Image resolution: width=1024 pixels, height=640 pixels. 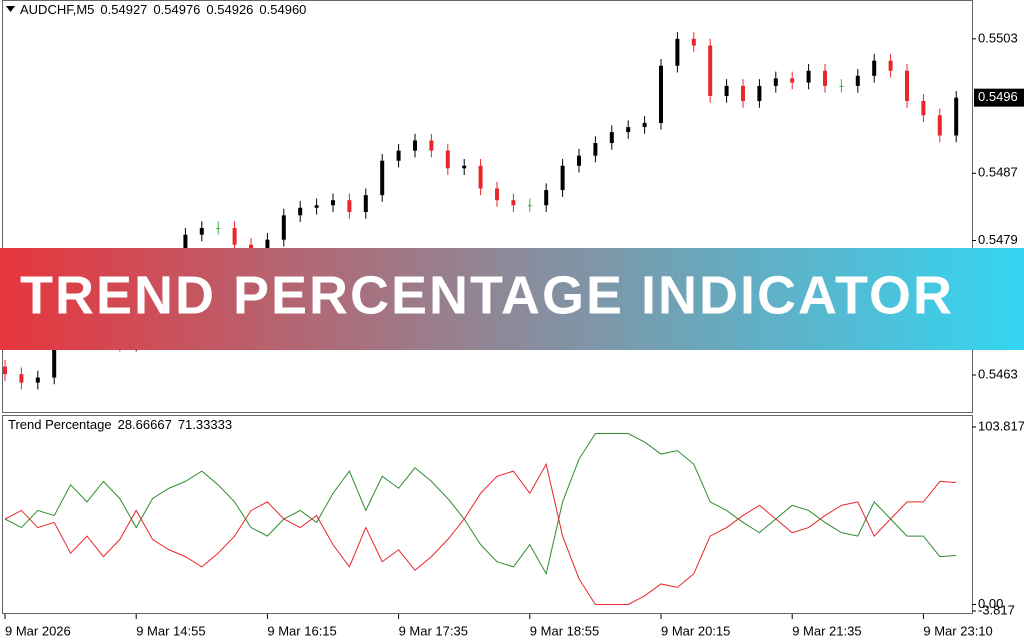 I want to click on header-value: 0.54926, so click(x=229, y=9).